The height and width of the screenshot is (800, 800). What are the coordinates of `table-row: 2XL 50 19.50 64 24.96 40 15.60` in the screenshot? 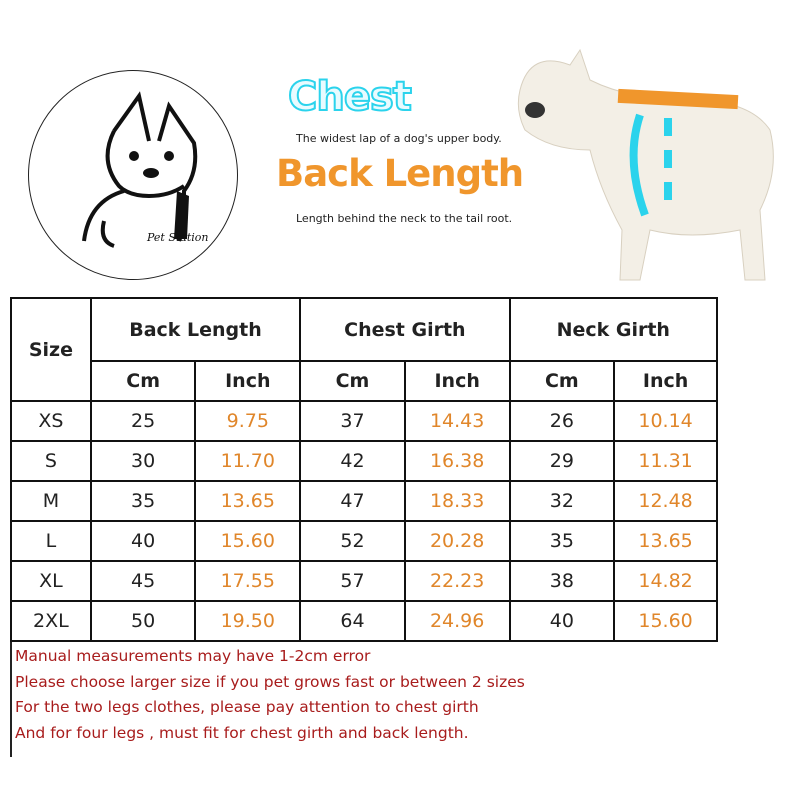 It's located at (364, 621).